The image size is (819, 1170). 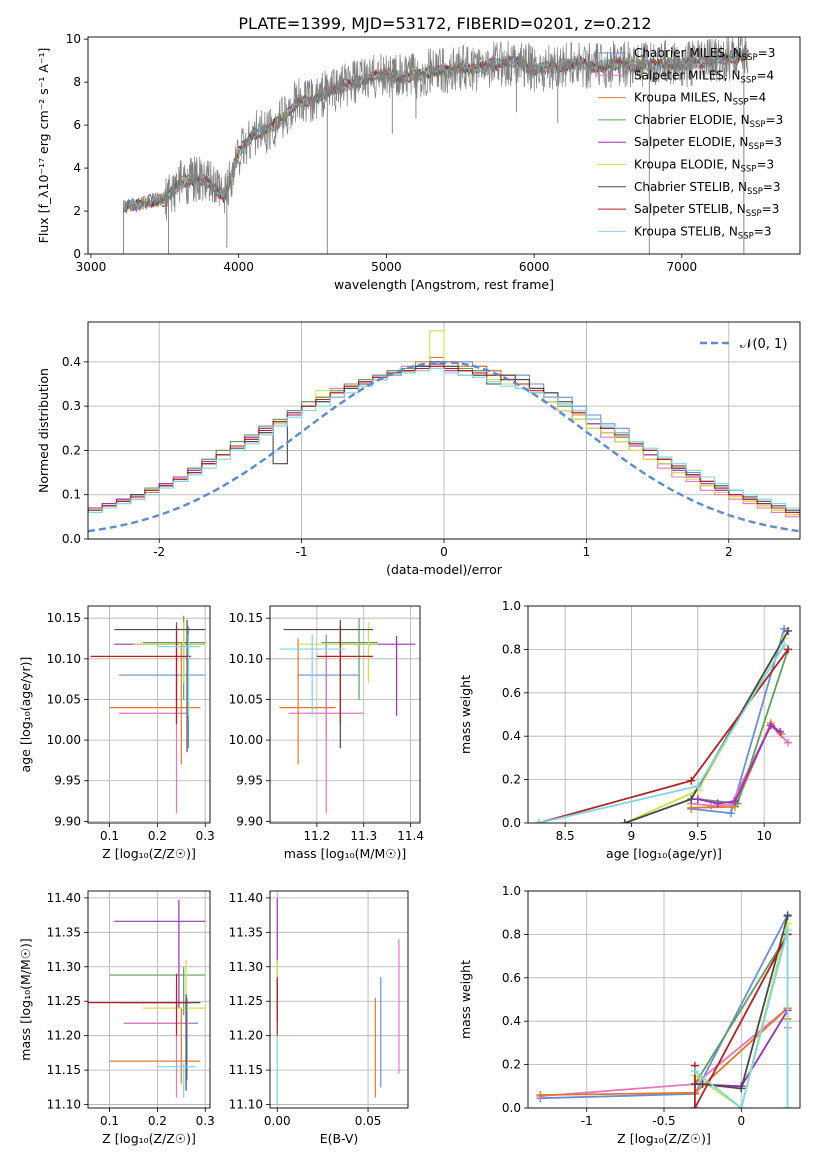 What do you see at coordinates (410, 836) in the screenshot?
I see `x-tick-label: 11.4` at bounding box center [410, 836].